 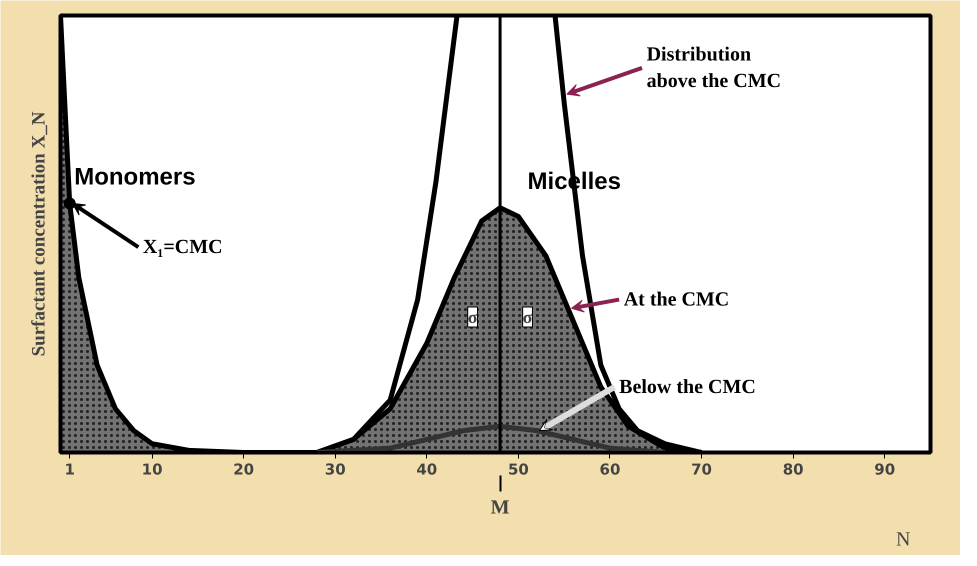 I want to click on x-axis-title: N, so click(x=903, y=539).